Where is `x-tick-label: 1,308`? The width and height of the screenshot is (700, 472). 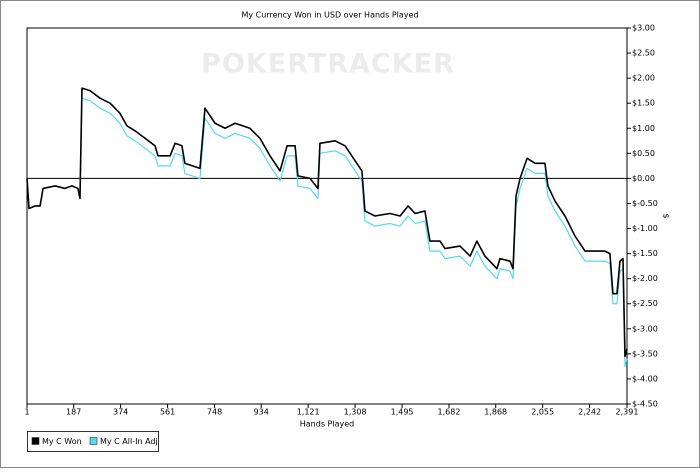 x-tick-label: 1,308 is located at coordinates (355, 412).